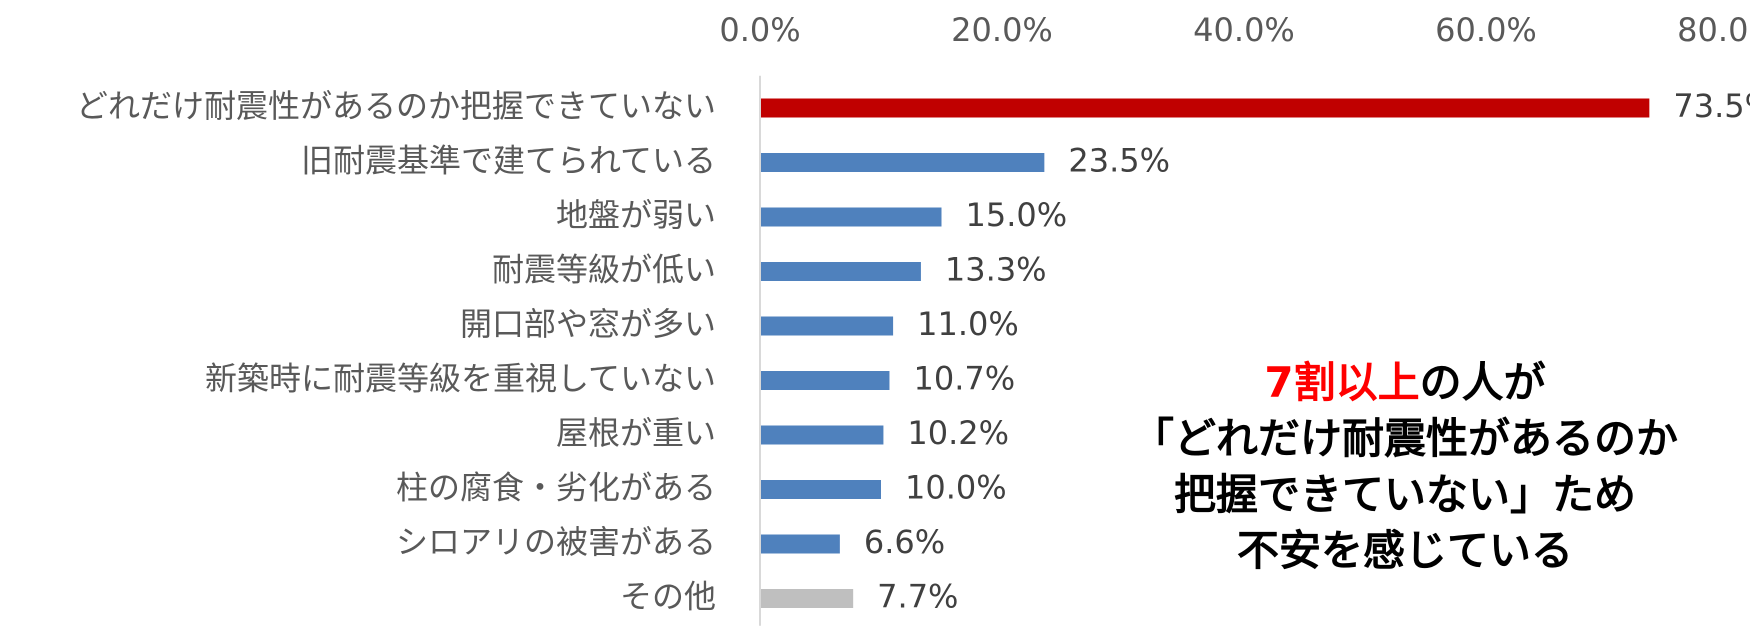 The width and height of the screenshot is (1750, 630). Describe the element at coordinates (396, 106) in the screenshot. I see `category-label: どれだけ耐震性があるのか把握できていない` at that location.